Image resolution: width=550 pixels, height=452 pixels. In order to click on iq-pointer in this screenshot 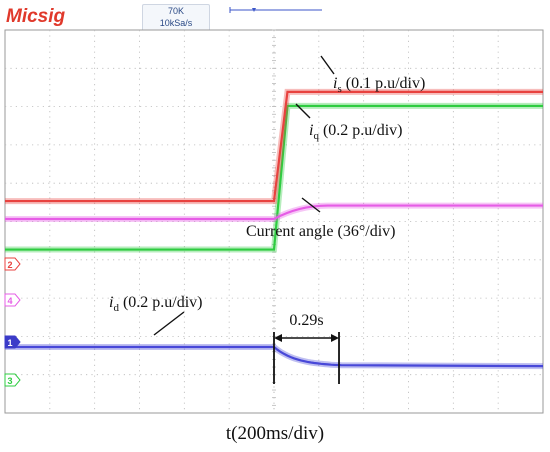, I will do `click(303, 111)`.